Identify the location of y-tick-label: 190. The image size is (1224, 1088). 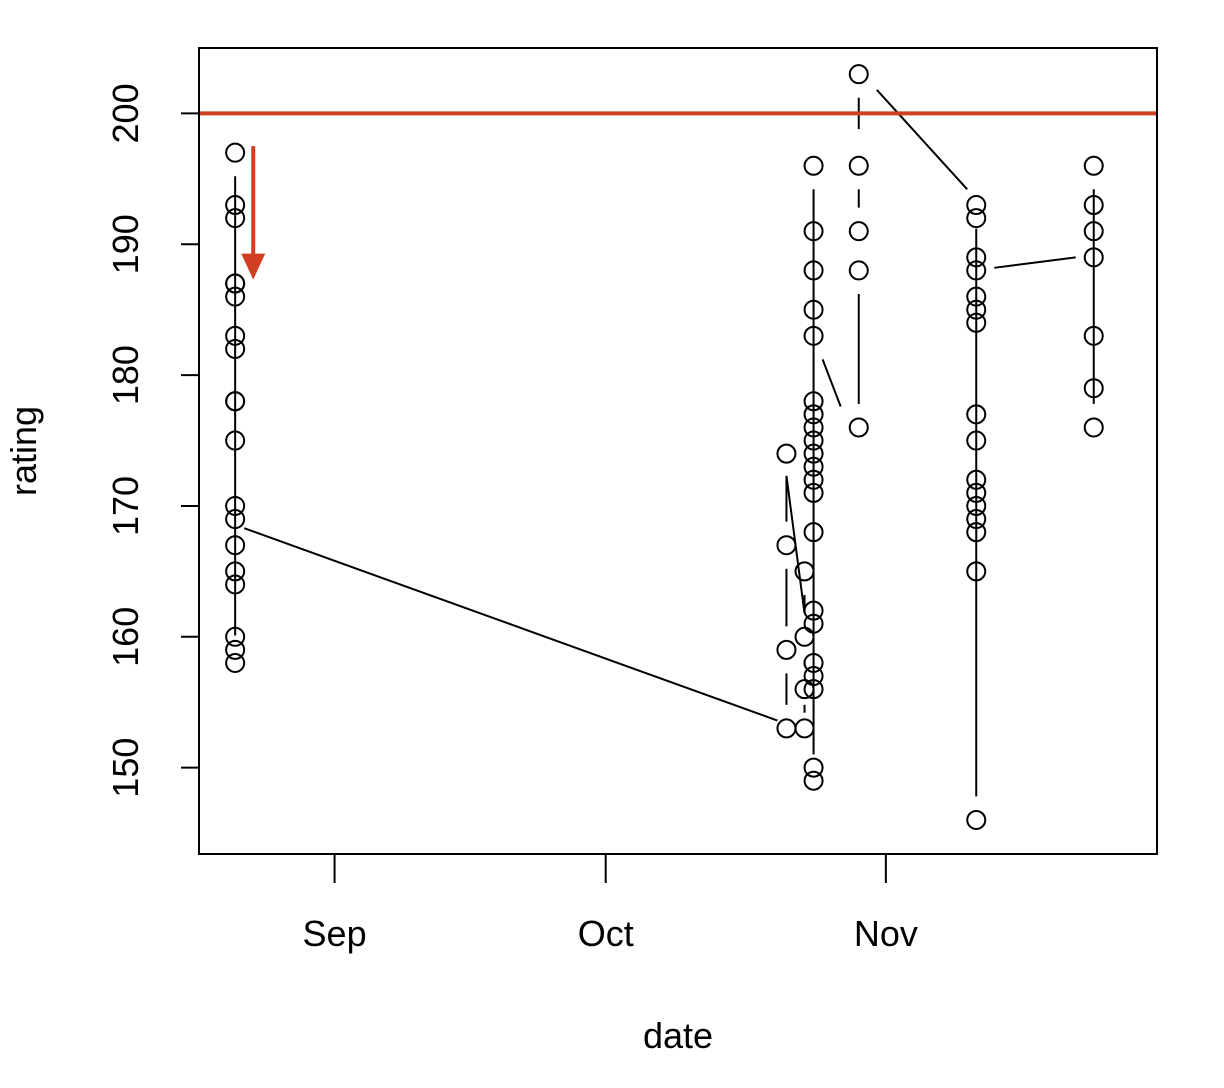
(125, 244).